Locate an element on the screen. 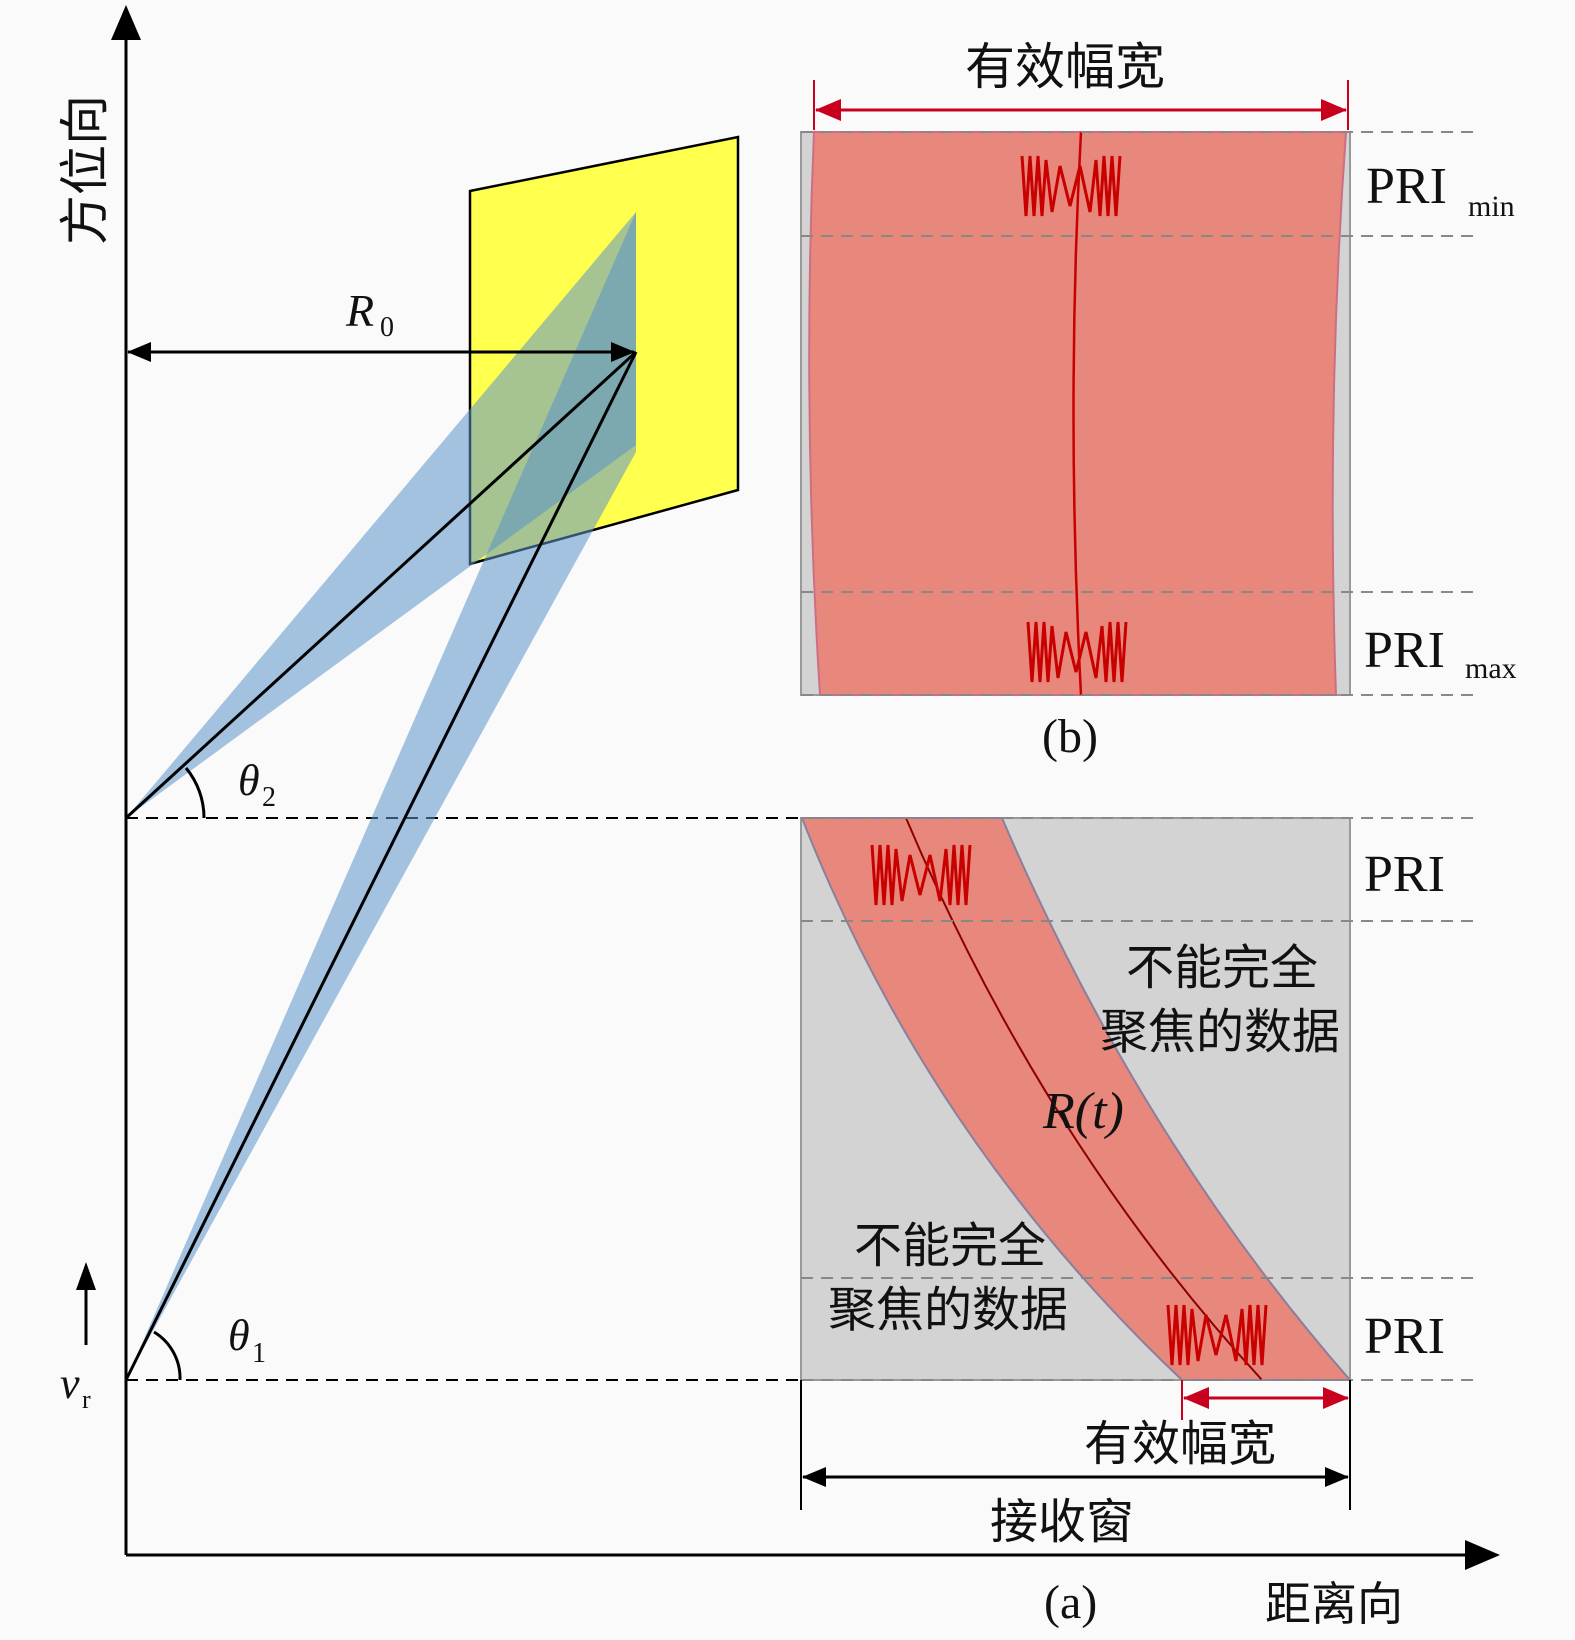 This screenshot has height=1640, width=1575. velocity-subscript: r is located at coordinates (86, 1399).